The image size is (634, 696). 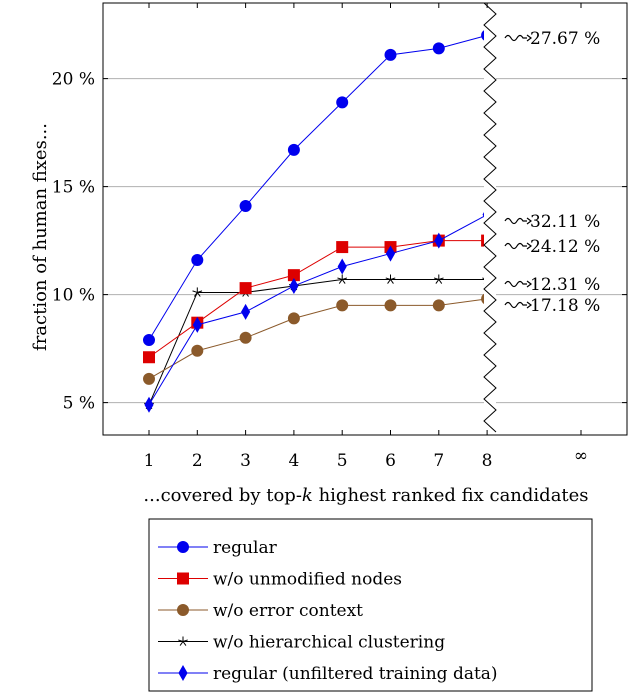 I want to click on infinity-annotation: 32.11 %, so click(x=552, y=222).